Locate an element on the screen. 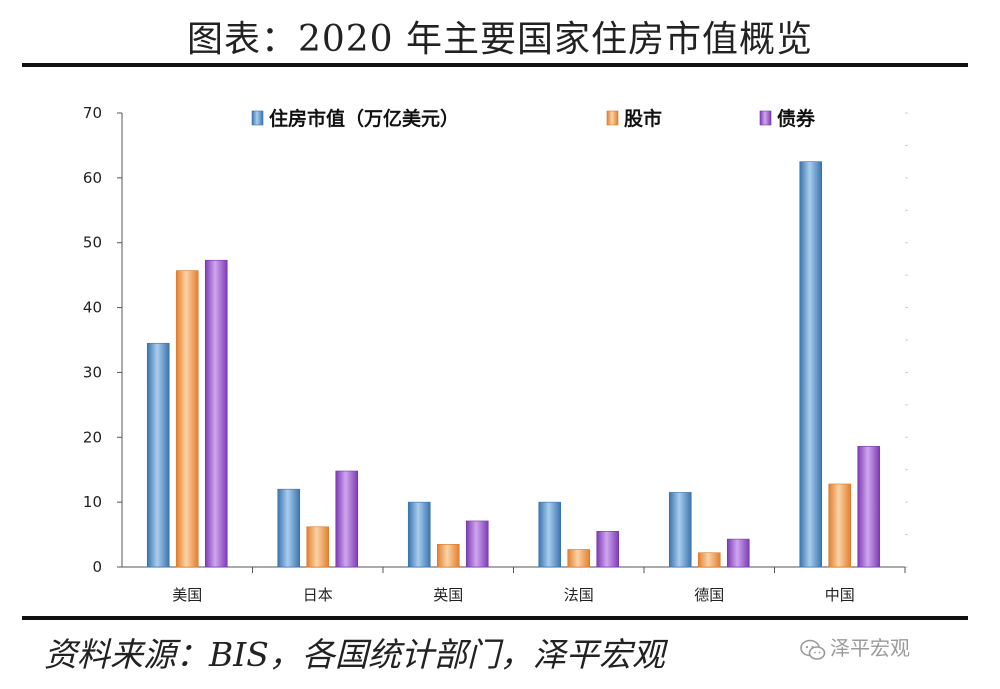 The width and height of the screenshot is (1000, 689). y-tick-label: 30 is located at coordinates (92, 372).